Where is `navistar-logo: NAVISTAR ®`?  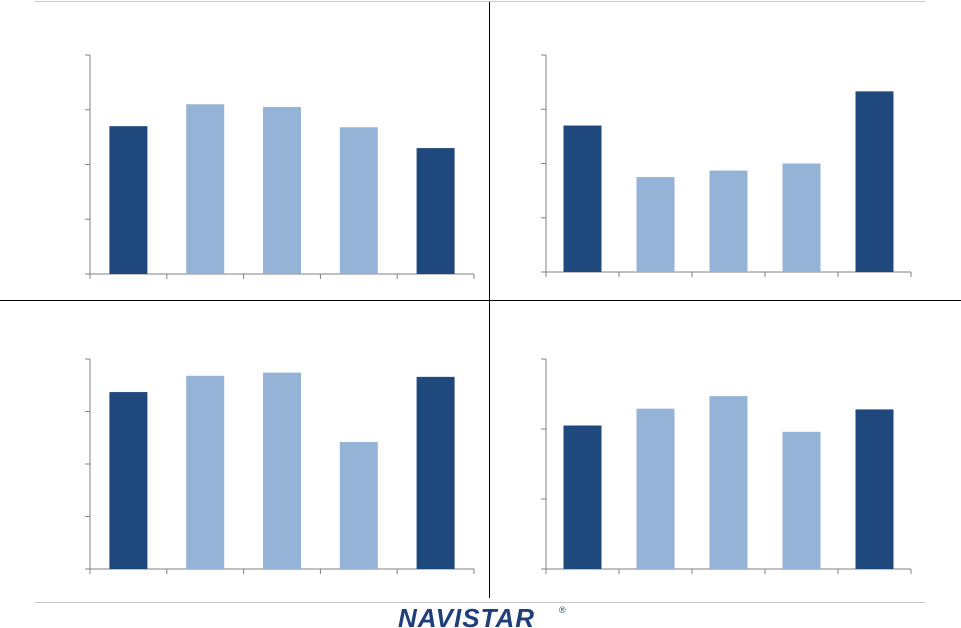
navistar-logo: NAVISTAR ® is located at coordinates (482, 616).